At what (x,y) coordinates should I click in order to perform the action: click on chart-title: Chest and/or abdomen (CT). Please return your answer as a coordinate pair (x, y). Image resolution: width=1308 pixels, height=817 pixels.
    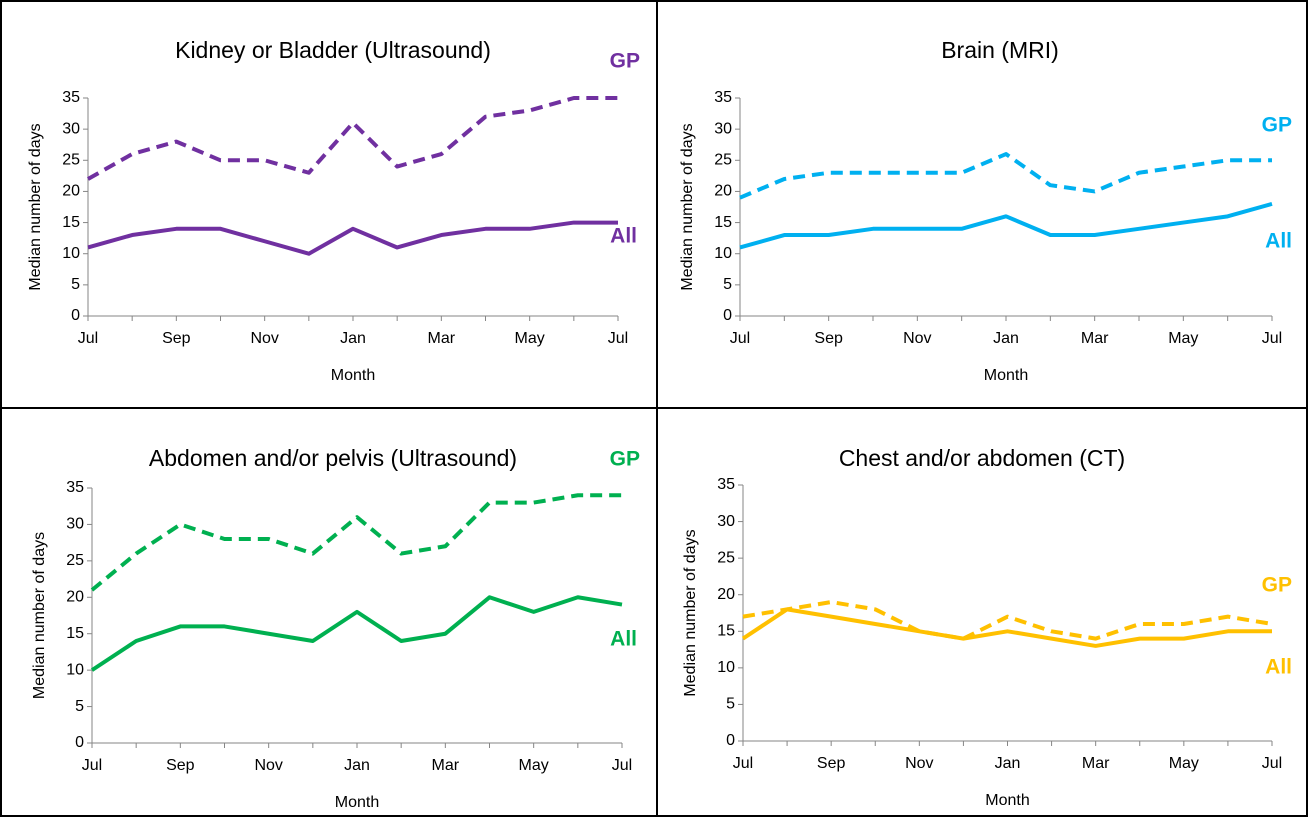
    Looking at the image, I should click on (982, 458).